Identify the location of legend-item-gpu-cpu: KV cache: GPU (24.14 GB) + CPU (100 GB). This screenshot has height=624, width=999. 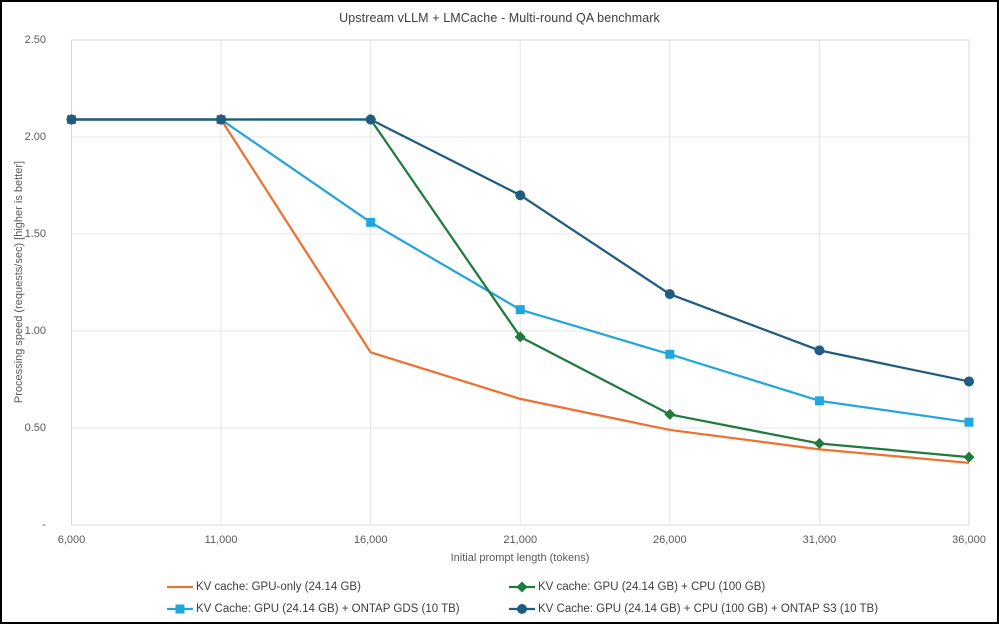
(637, 587).